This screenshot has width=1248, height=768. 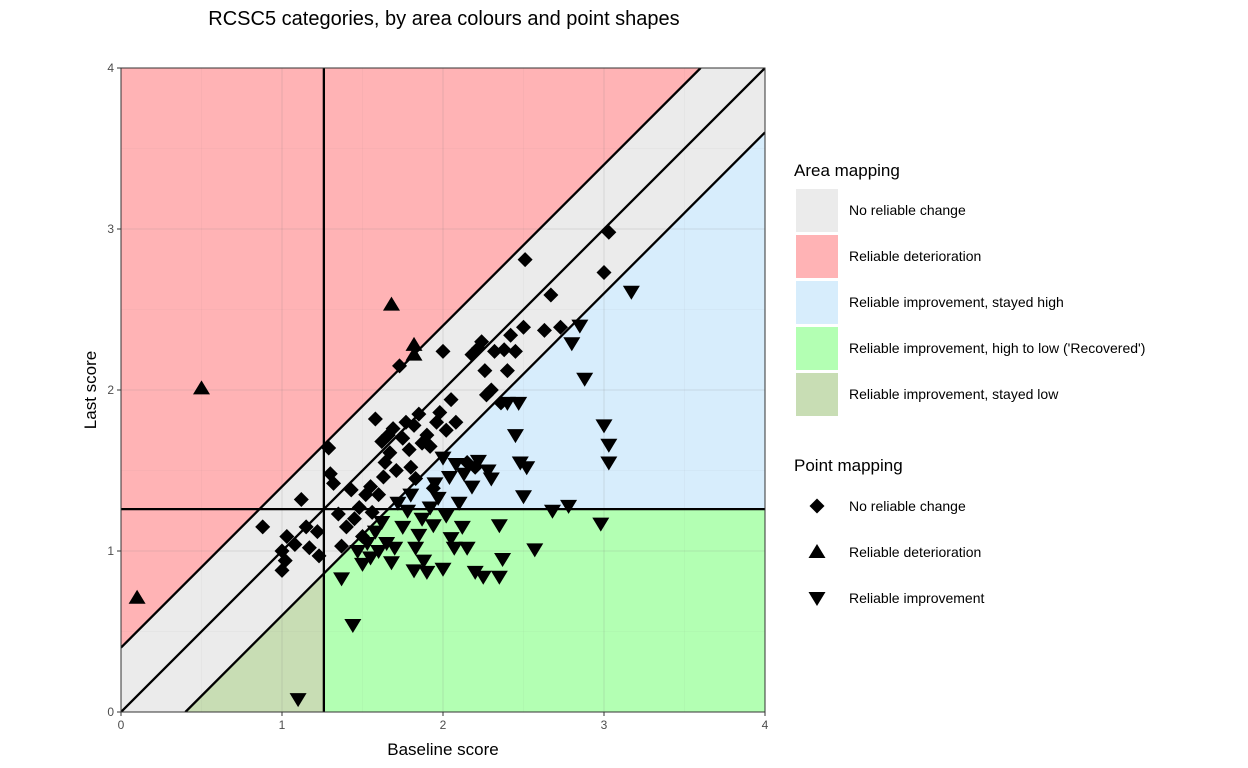 What do you see at coordinates (544, 610) in the screenshot?
I see `area-recovered` at bounding box center [544, 610].